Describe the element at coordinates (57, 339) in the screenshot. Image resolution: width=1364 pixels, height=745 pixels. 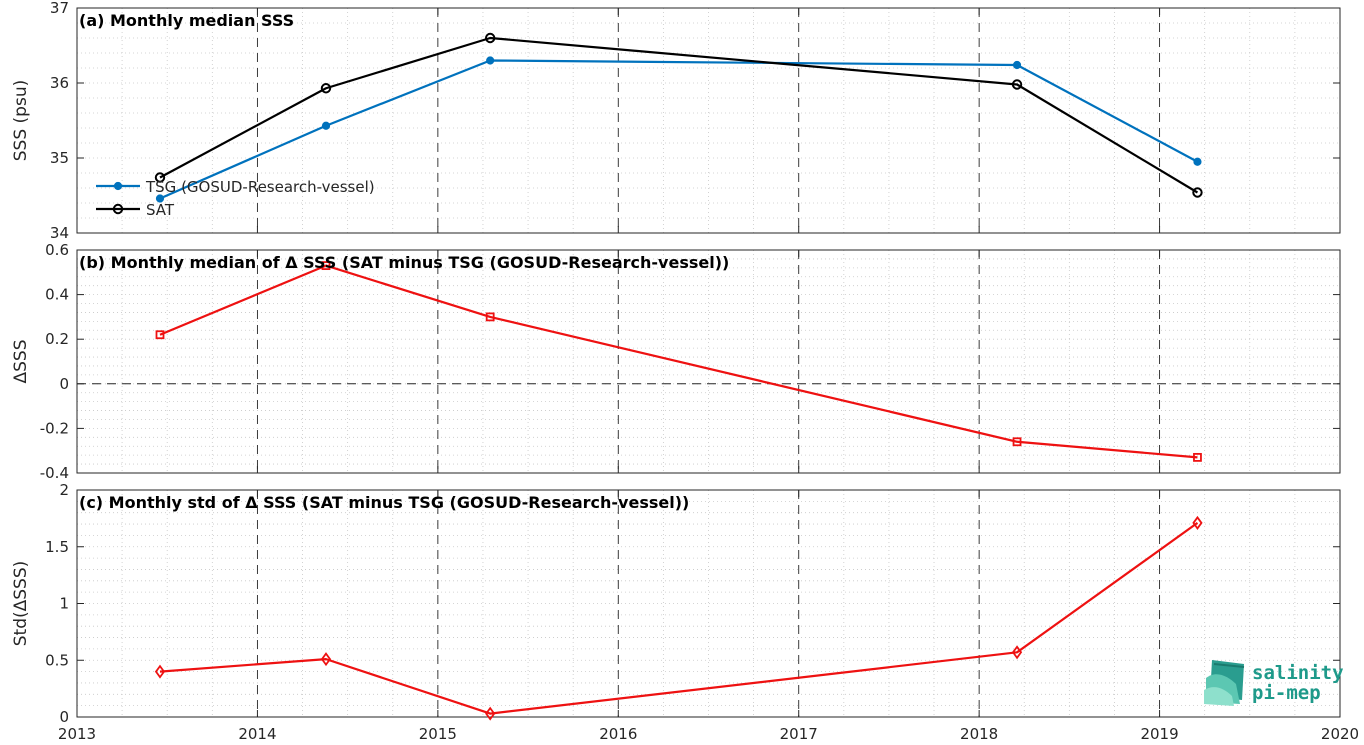
I see `y-tick-label: 0.2` at that location.